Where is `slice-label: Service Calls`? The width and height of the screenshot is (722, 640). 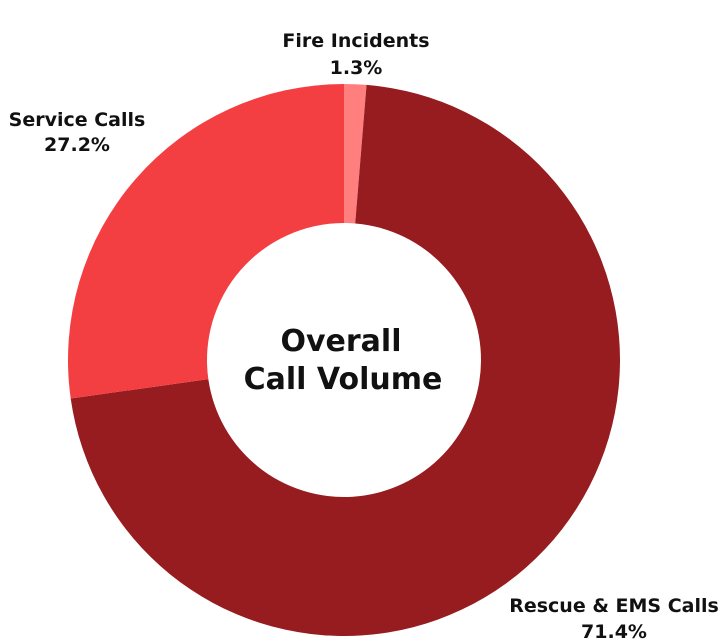 slice-label: Service Calls is located at coordinates (77, 120).